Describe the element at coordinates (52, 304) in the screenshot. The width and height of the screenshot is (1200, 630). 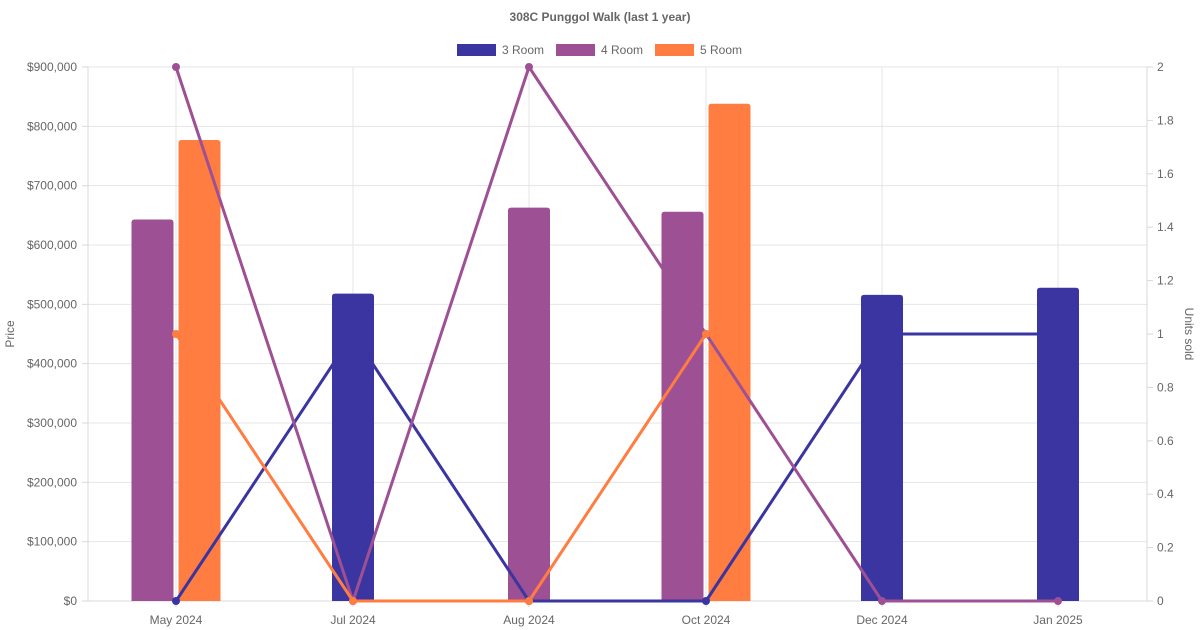
I see `y-tick-label: $500,000` at that location.